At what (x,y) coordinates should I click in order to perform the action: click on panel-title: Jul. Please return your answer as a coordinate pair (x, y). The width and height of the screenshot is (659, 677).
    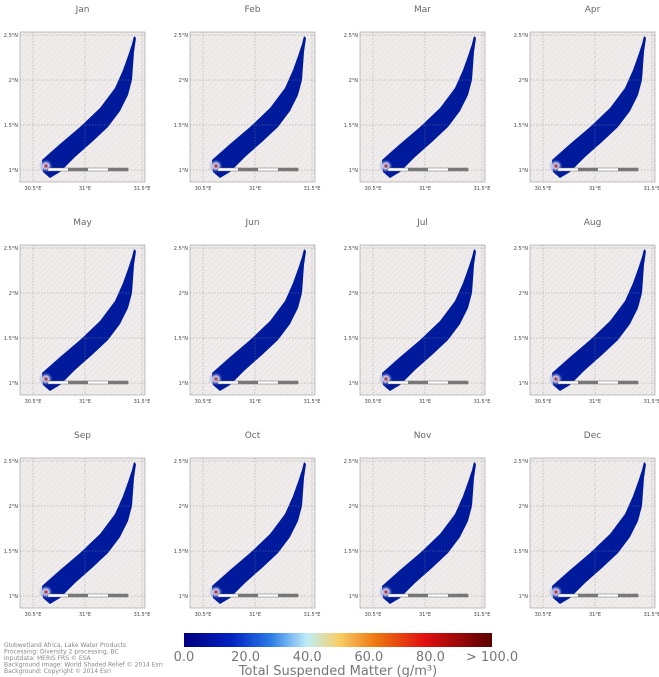
    Looking at the image, I should click on (422, 223).